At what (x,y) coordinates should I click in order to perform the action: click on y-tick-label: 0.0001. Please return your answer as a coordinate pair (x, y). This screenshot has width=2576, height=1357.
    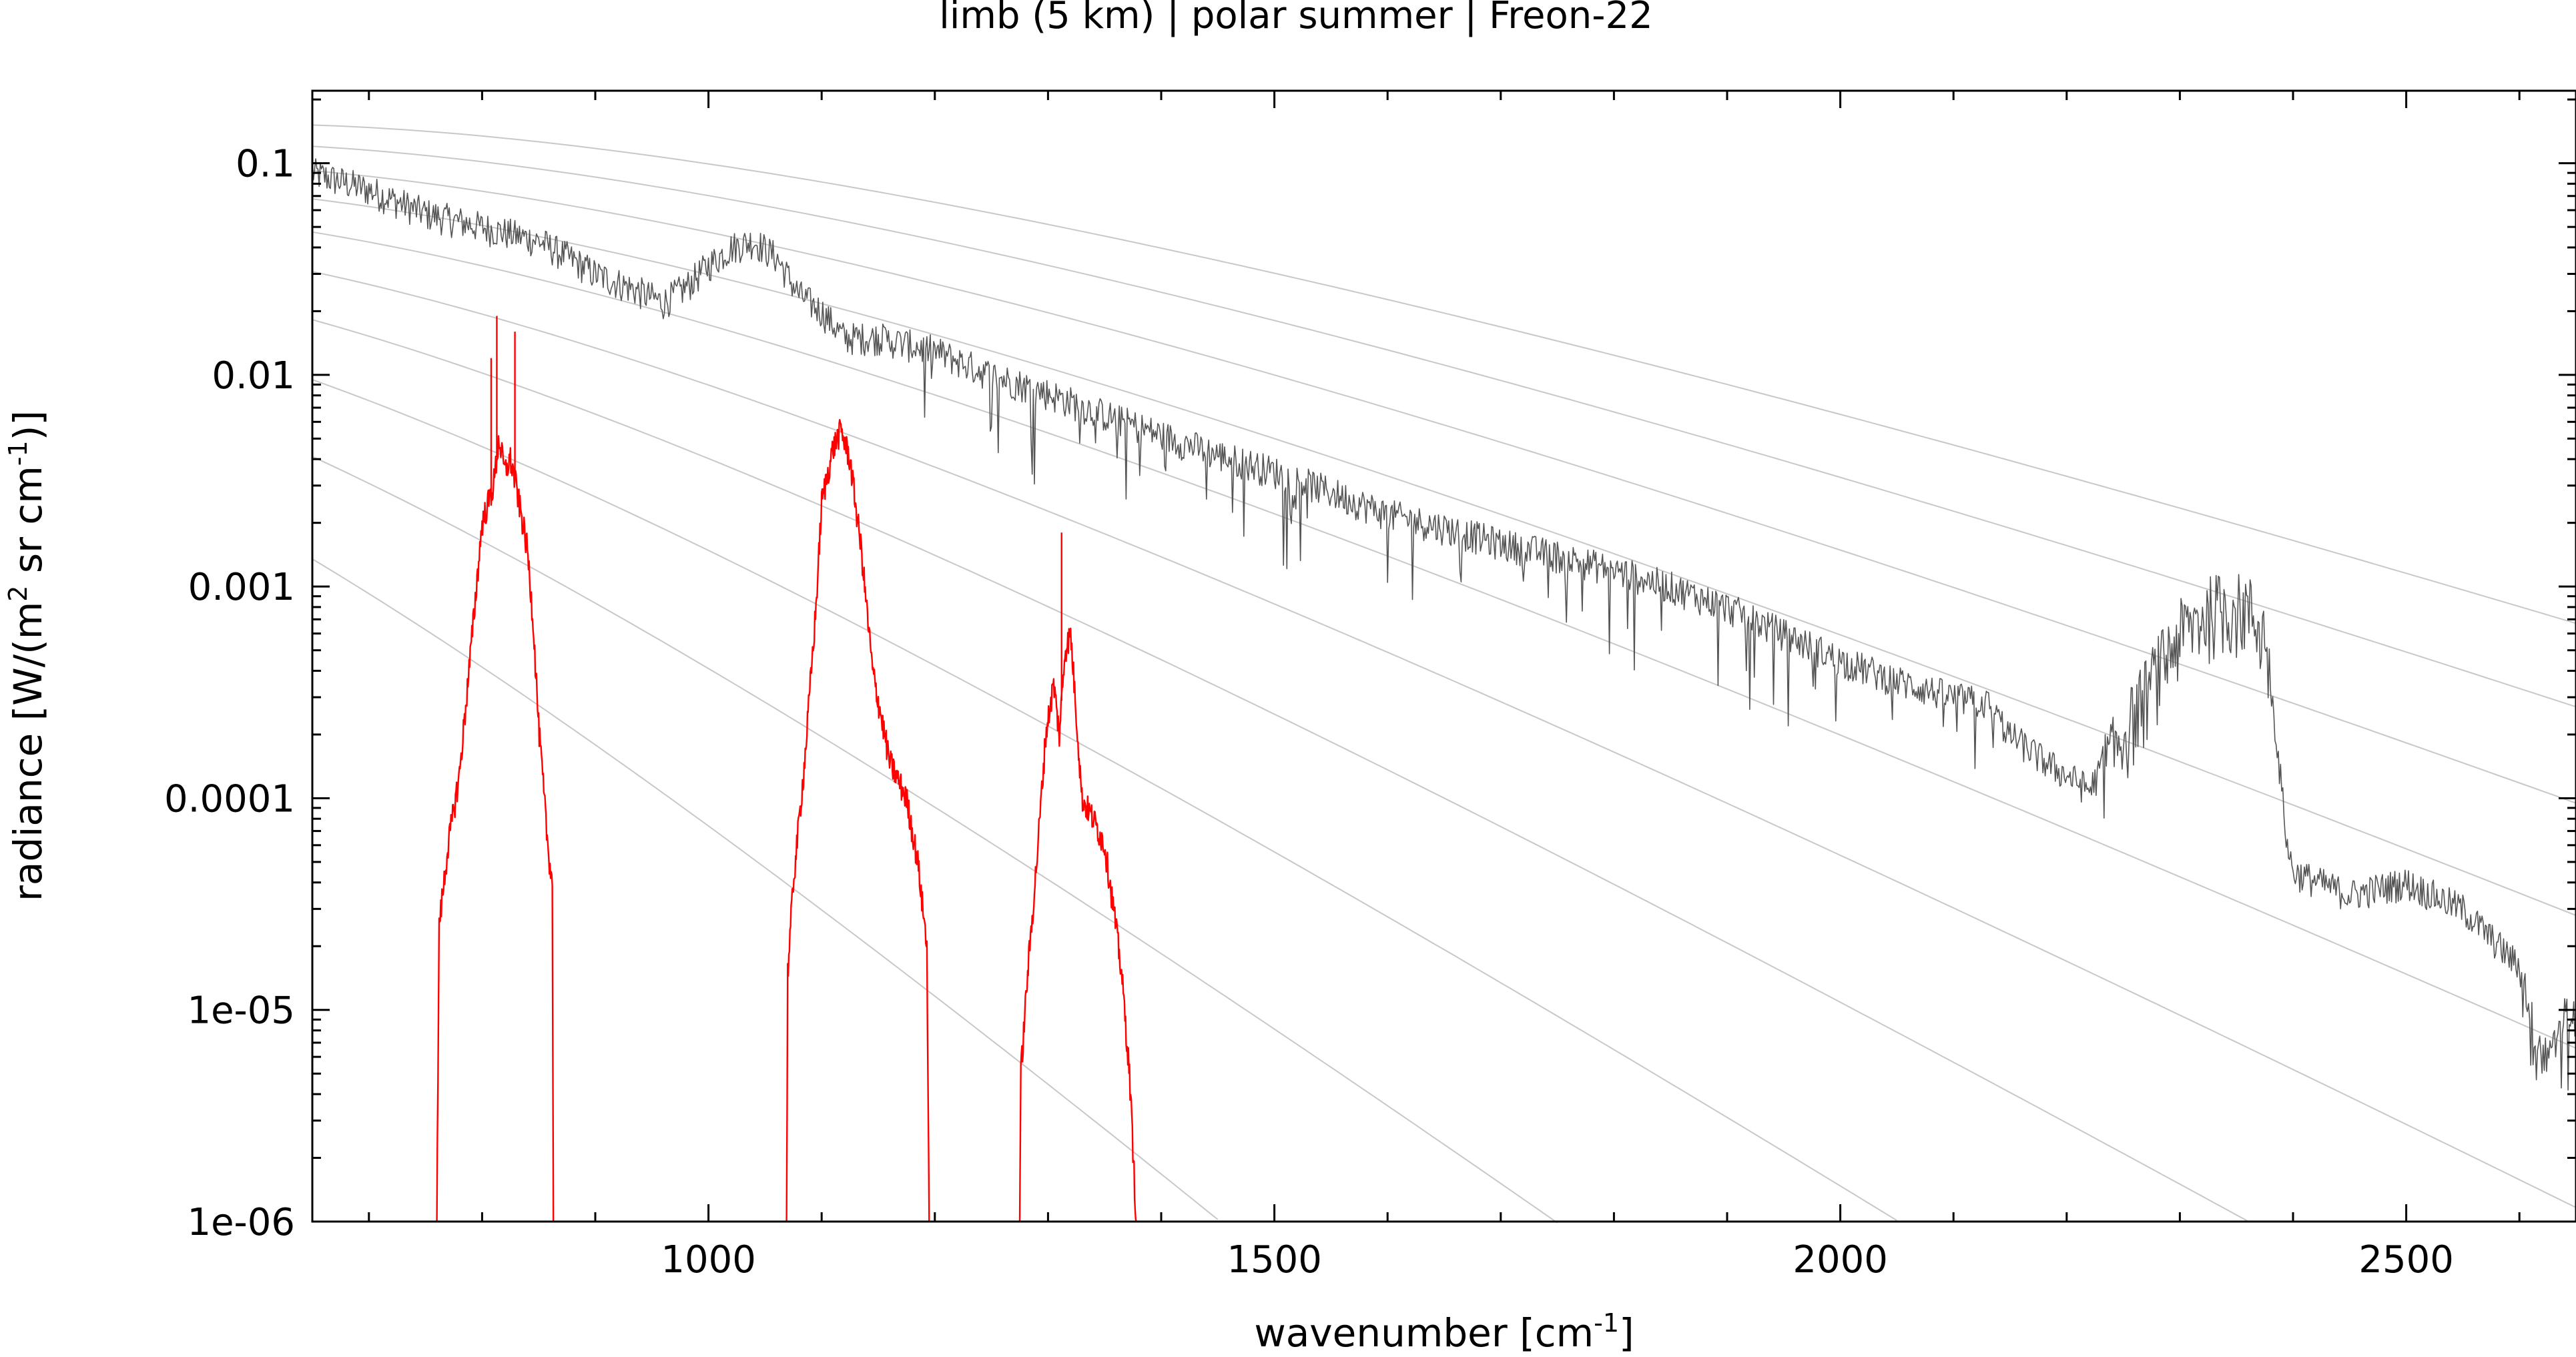
    Looking at the image, I should click on (229, 799).